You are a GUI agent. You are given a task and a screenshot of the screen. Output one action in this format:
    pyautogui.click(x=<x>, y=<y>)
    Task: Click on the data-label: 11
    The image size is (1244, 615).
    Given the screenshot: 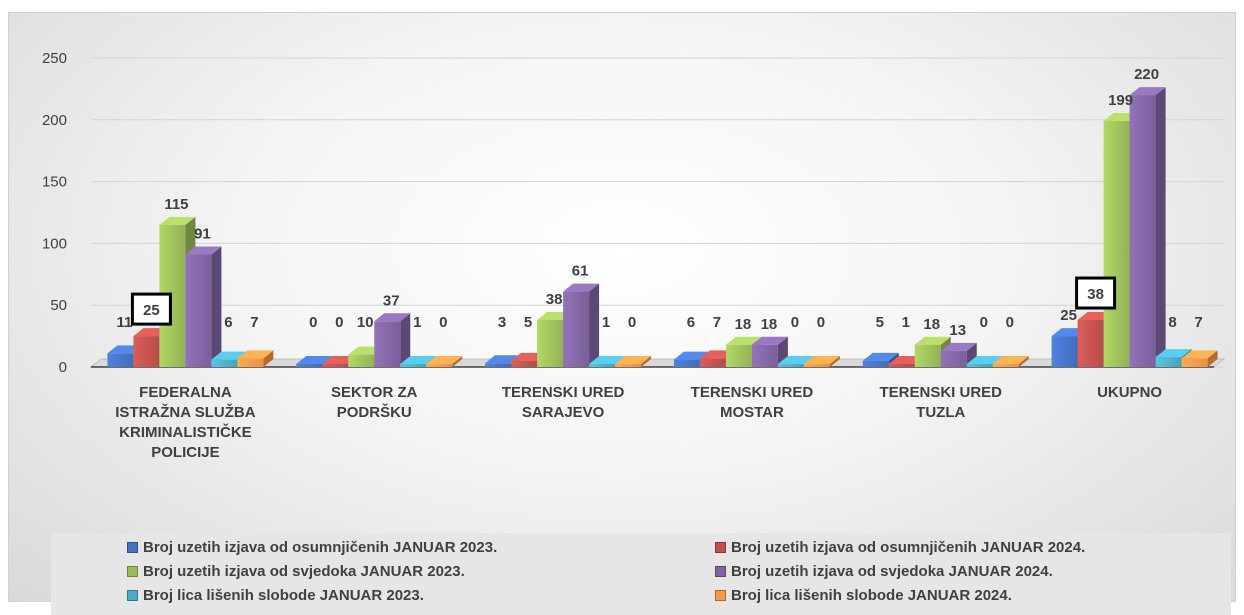 What is the action you would take?
    pyautogui.click(x=124, y=322)
    